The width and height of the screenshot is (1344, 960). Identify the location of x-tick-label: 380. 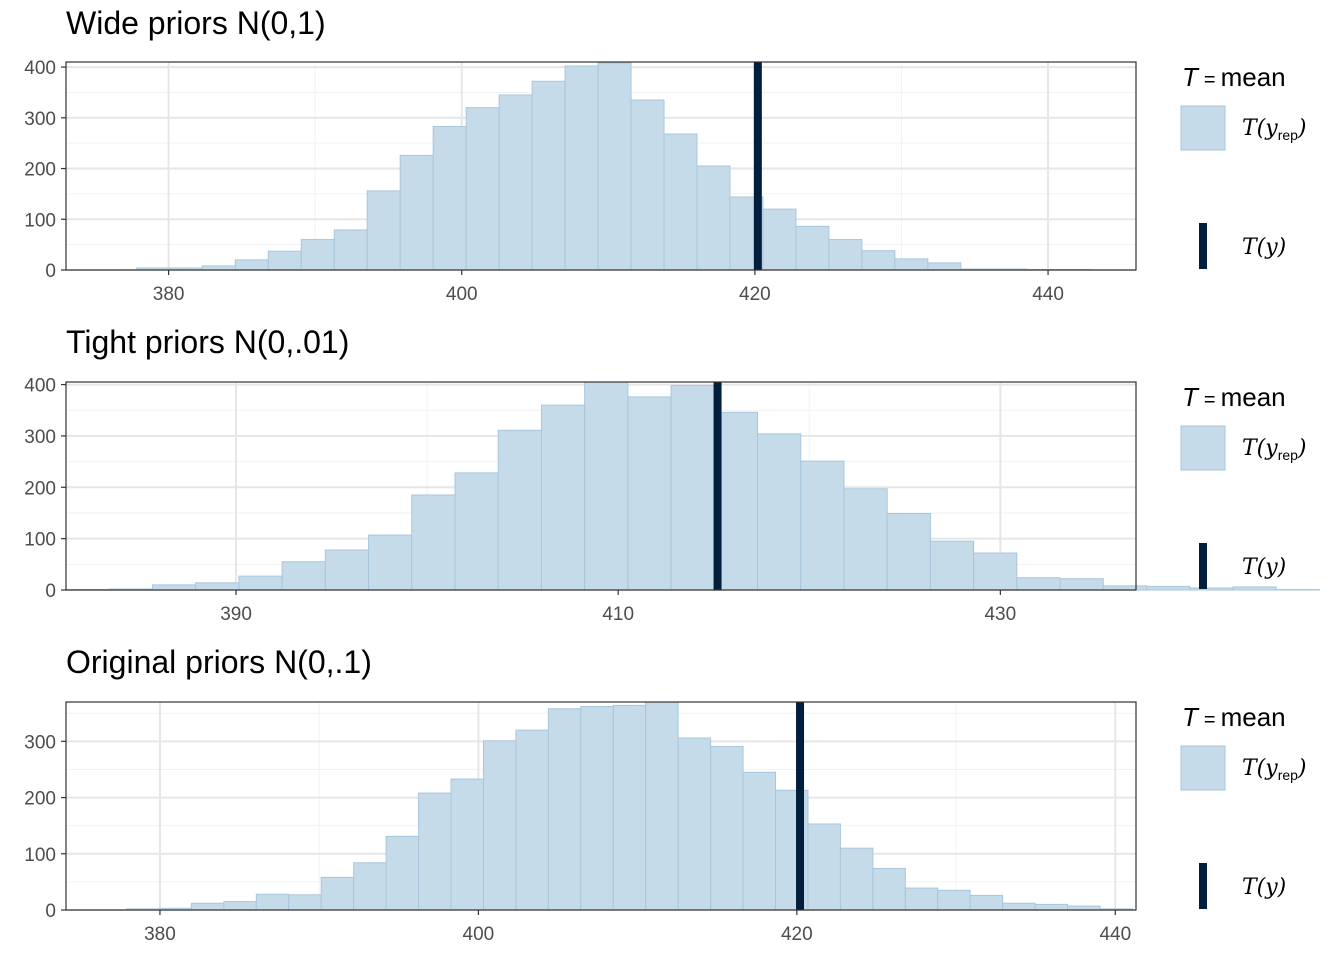
(169, 294).